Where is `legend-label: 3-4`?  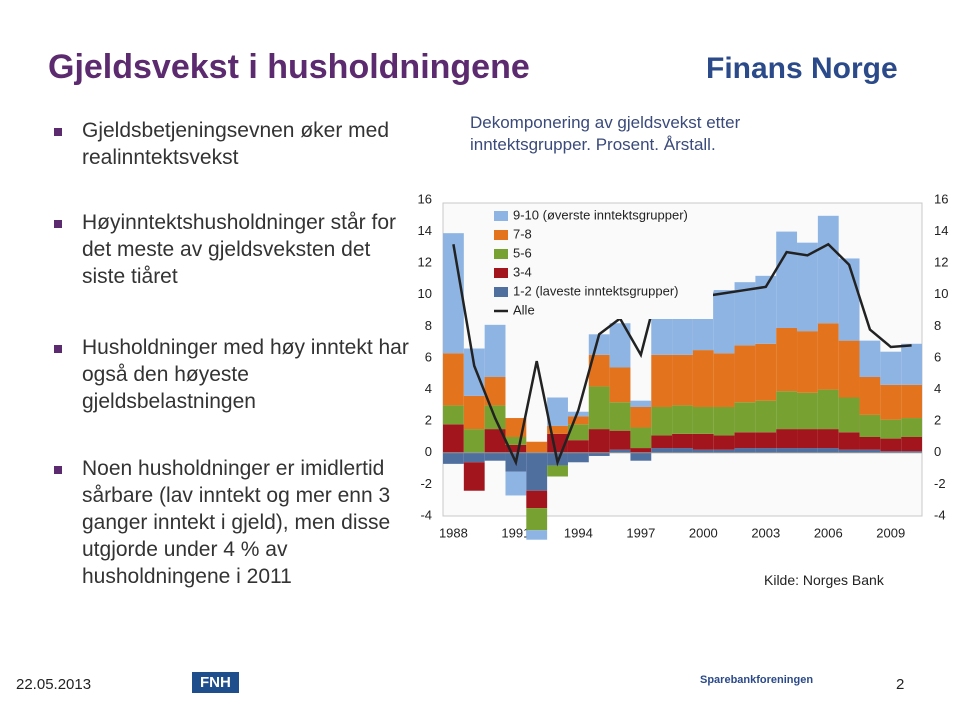
legend-label: 3-4 is located at coordinates (522, 271).